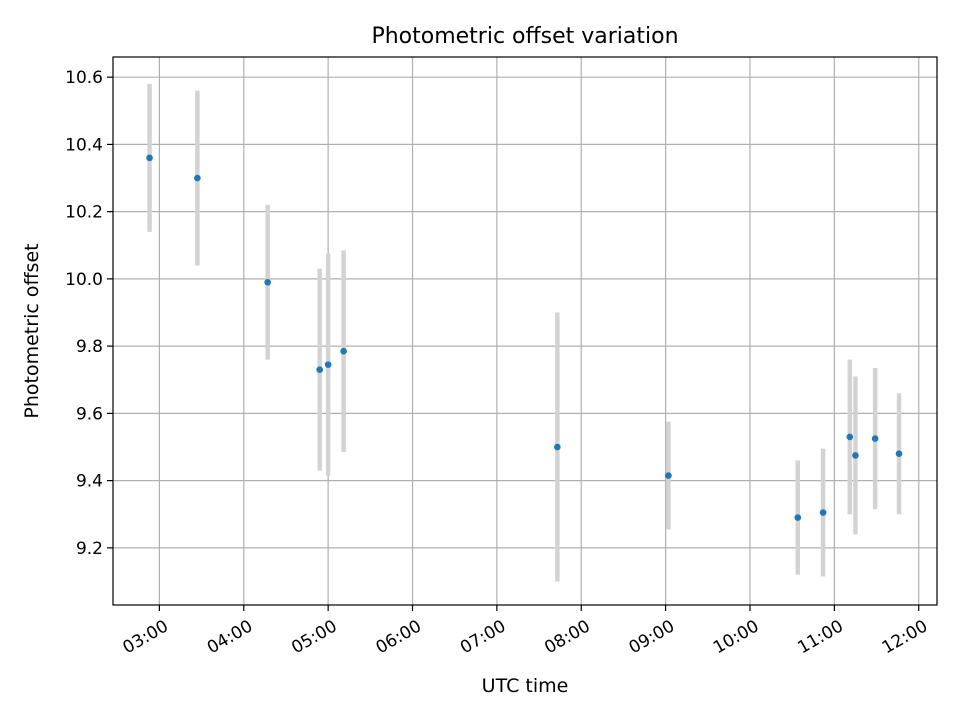 The width and height of the screenshot is (960, 720). I want to click on y-tick-label: 10.0, so click(84, 280).